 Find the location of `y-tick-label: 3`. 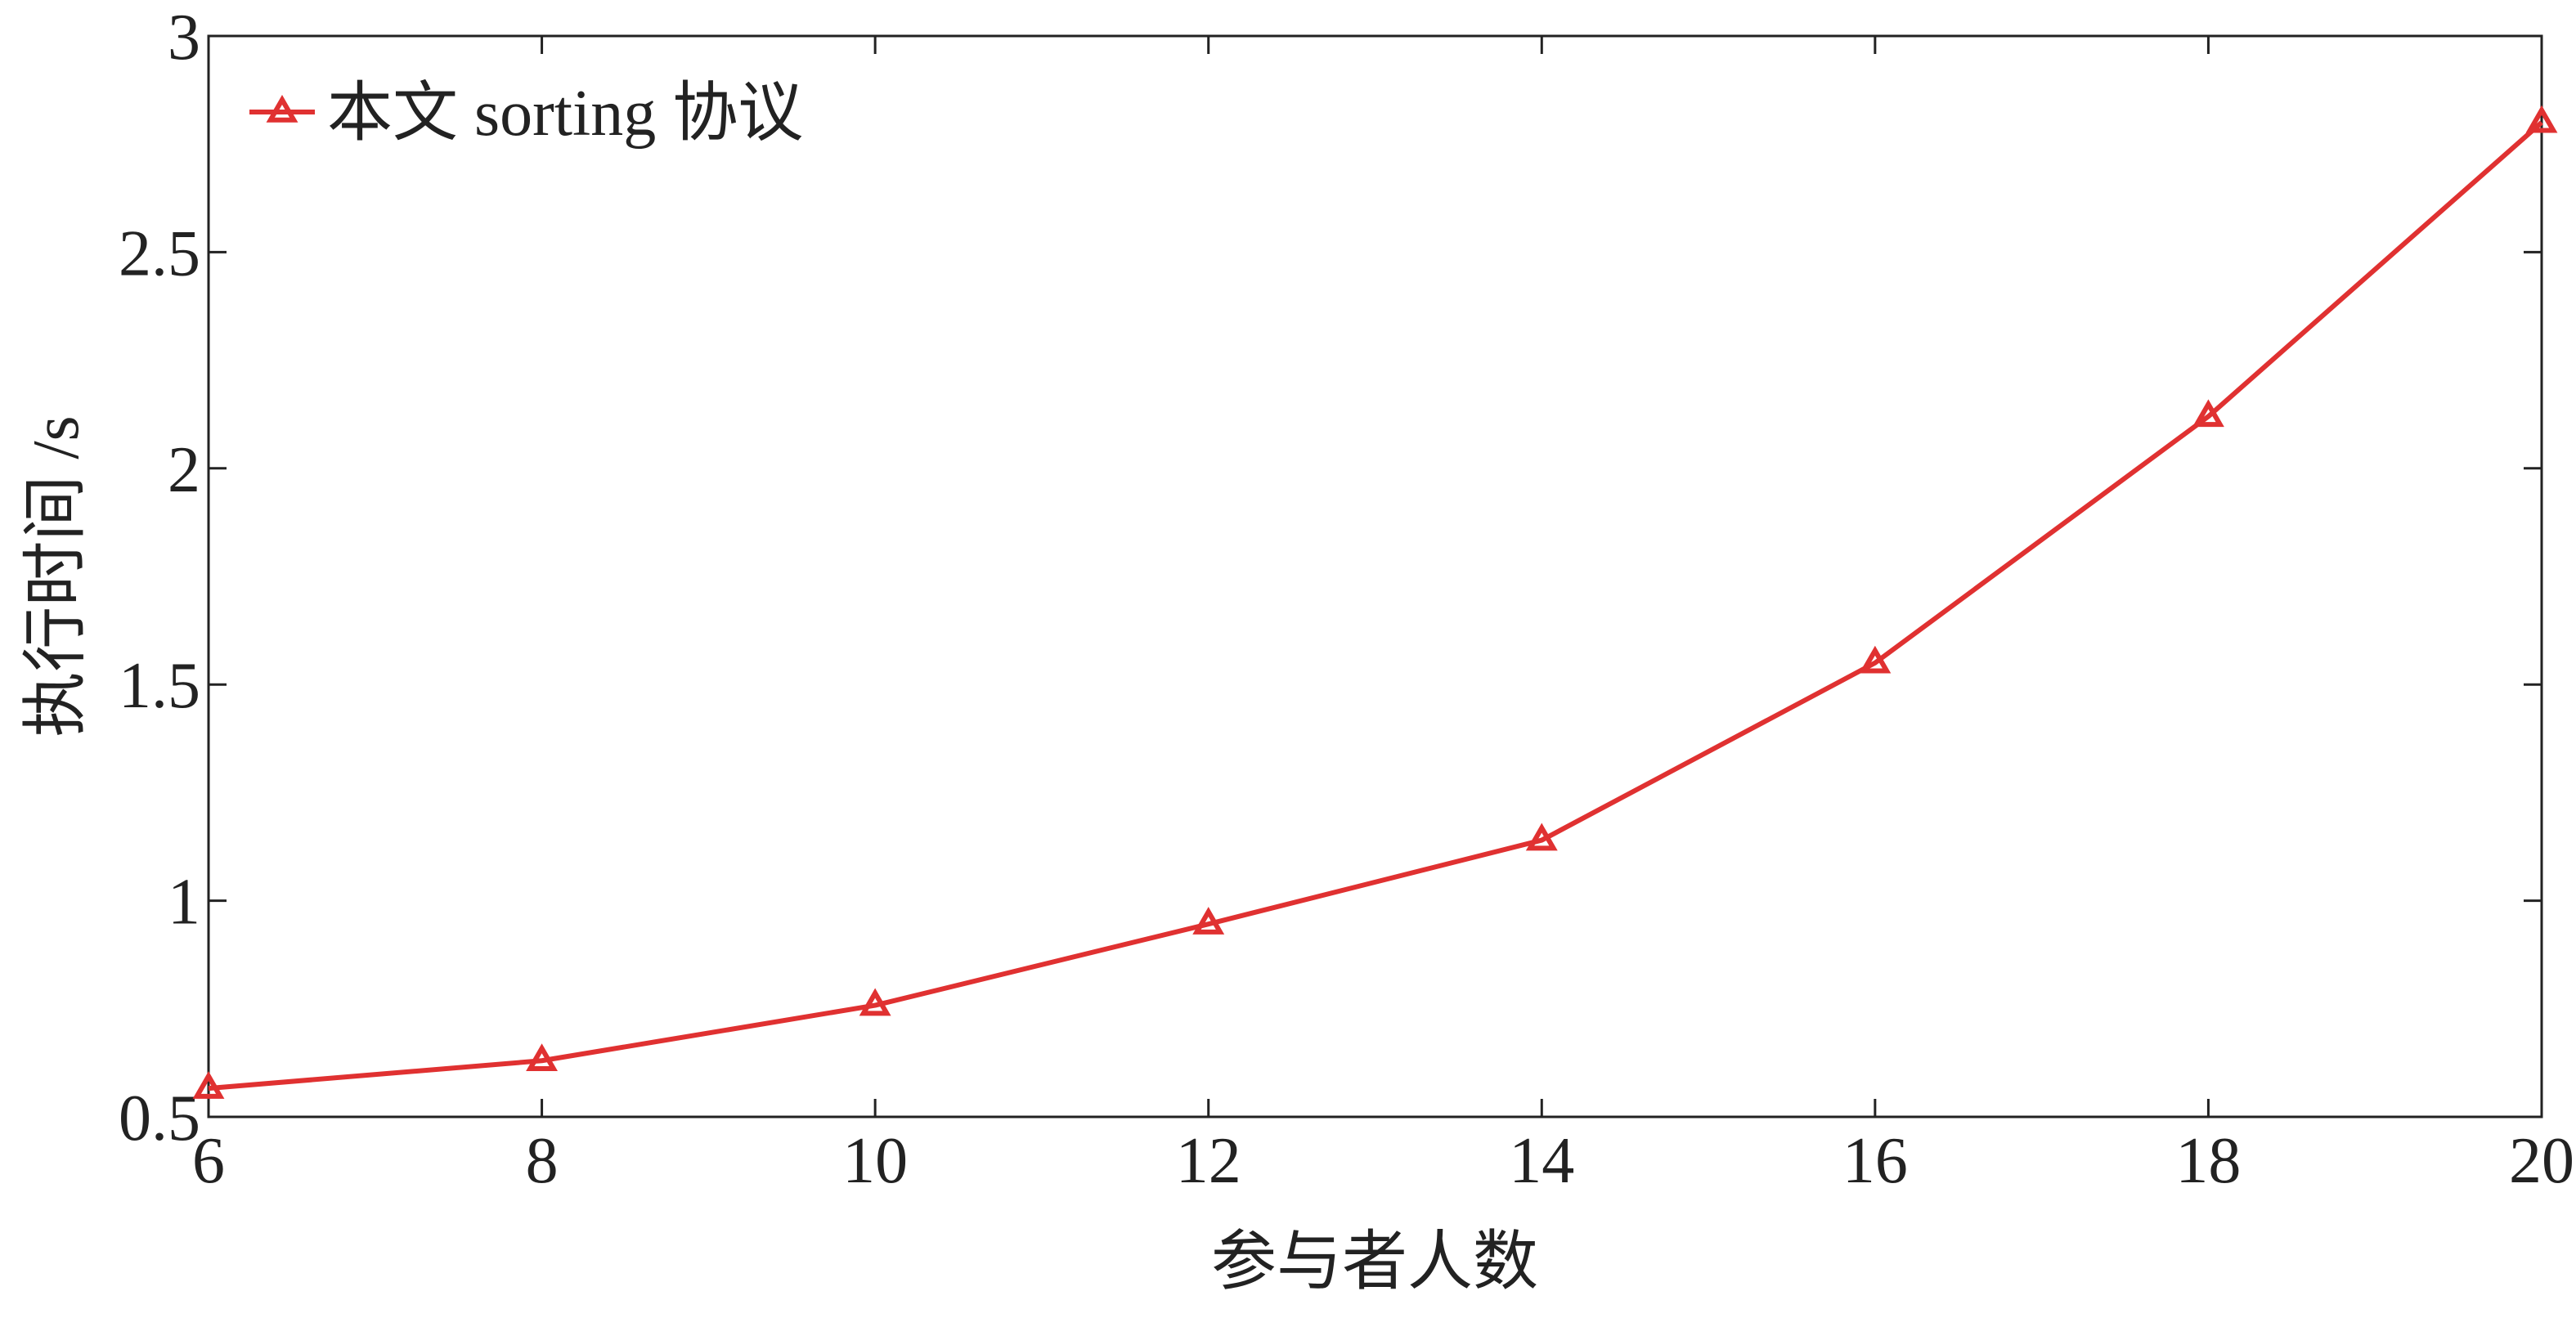

y-tick-label: 3 is located at coordinates (184, 38).